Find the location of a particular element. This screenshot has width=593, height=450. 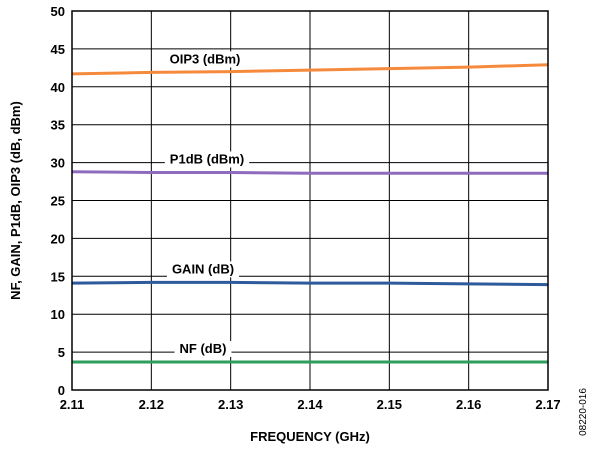

x-tick-labels: 2.11 2.12 2.13 2.14 2.15 2.16 2.17 is located at coordinates (310, 404).